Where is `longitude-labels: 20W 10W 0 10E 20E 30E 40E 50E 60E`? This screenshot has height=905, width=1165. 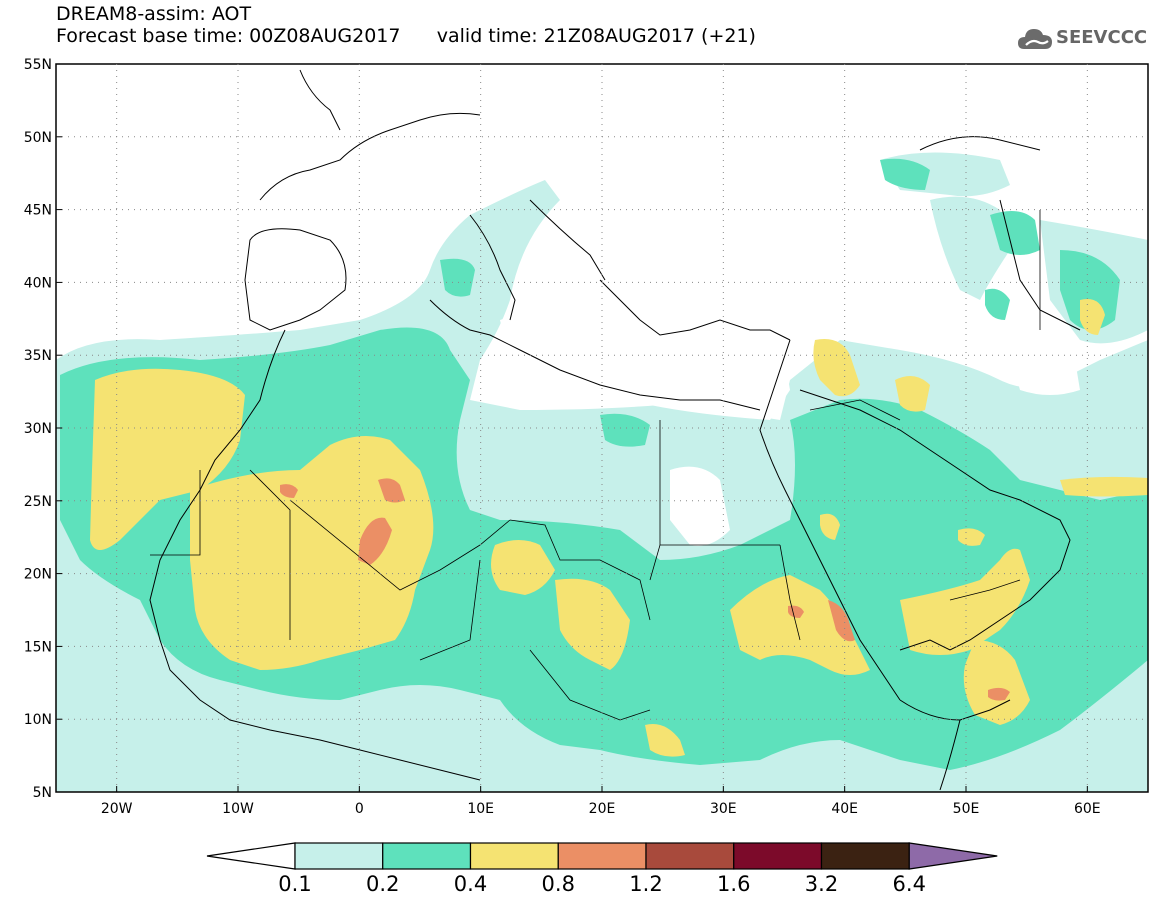
longitude-labels: 20W 10W 0 10E 20E 30E 40E 50E 60E is located at coordinates (601, 801).